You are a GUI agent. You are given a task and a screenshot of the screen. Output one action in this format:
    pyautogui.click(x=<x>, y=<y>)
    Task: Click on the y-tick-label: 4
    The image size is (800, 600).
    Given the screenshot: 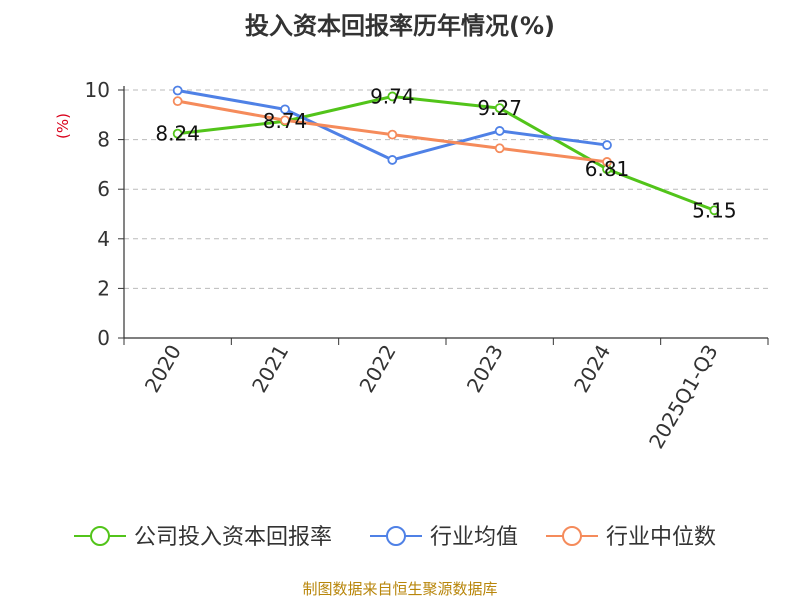 What is the action you would take?
    pyautogui.click(x=103, y=239)
    